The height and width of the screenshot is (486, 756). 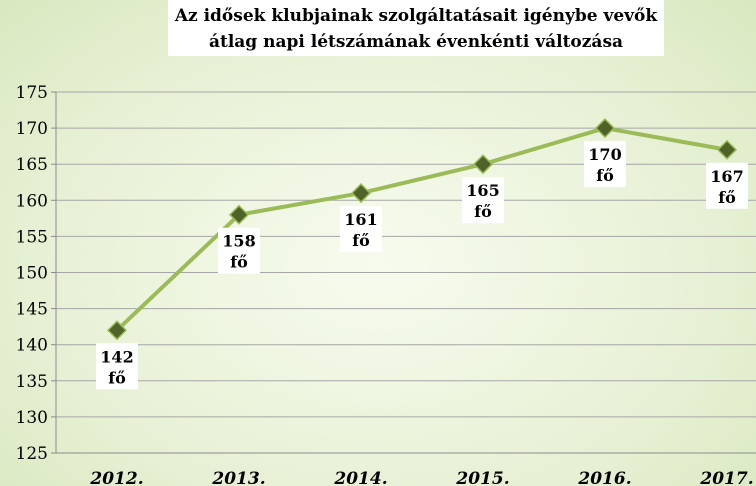 What do you see at coordinates (32, 165) in the screenshot?
I see `y-tick-label-165: 165` at bounding box center [32, 165].